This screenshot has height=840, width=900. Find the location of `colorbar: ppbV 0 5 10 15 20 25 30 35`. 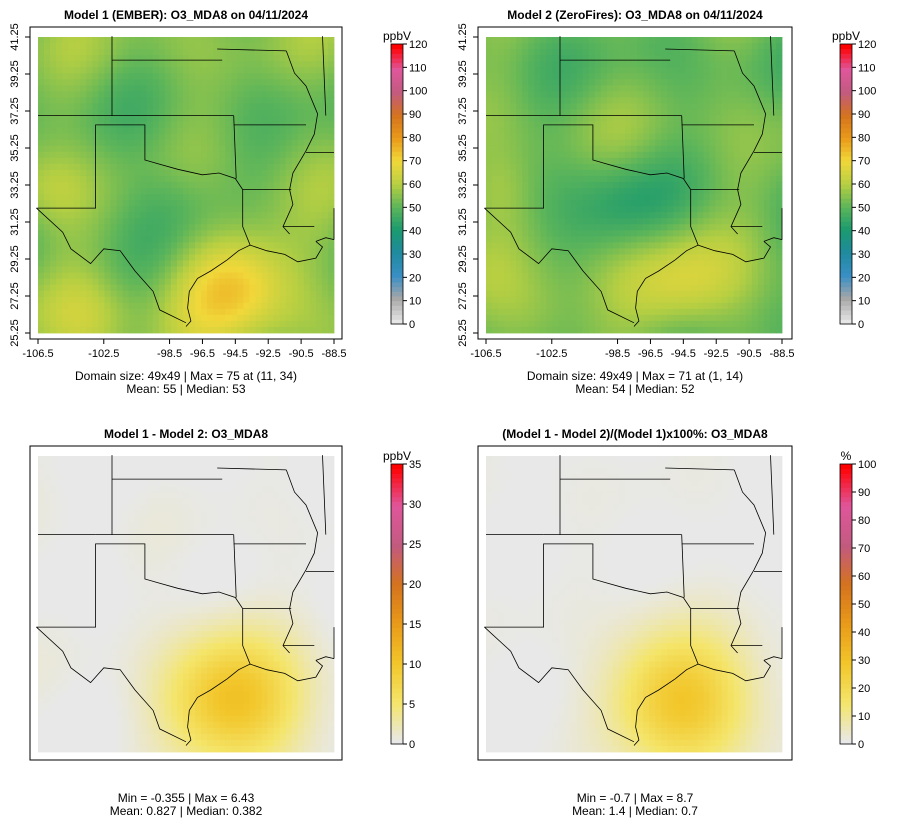

colorbar: ppbV 0 5 10 15 20 25 30 35 is located at coordinates (402, 600).